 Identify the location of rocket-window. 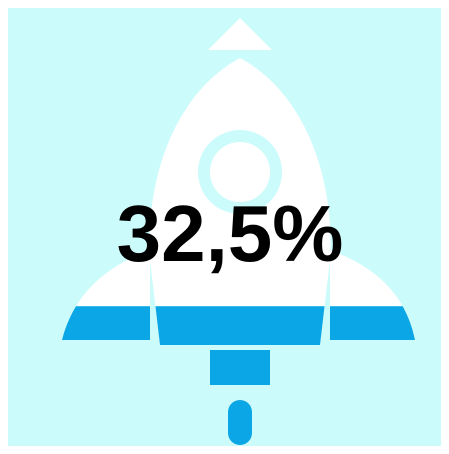
(240, 172).